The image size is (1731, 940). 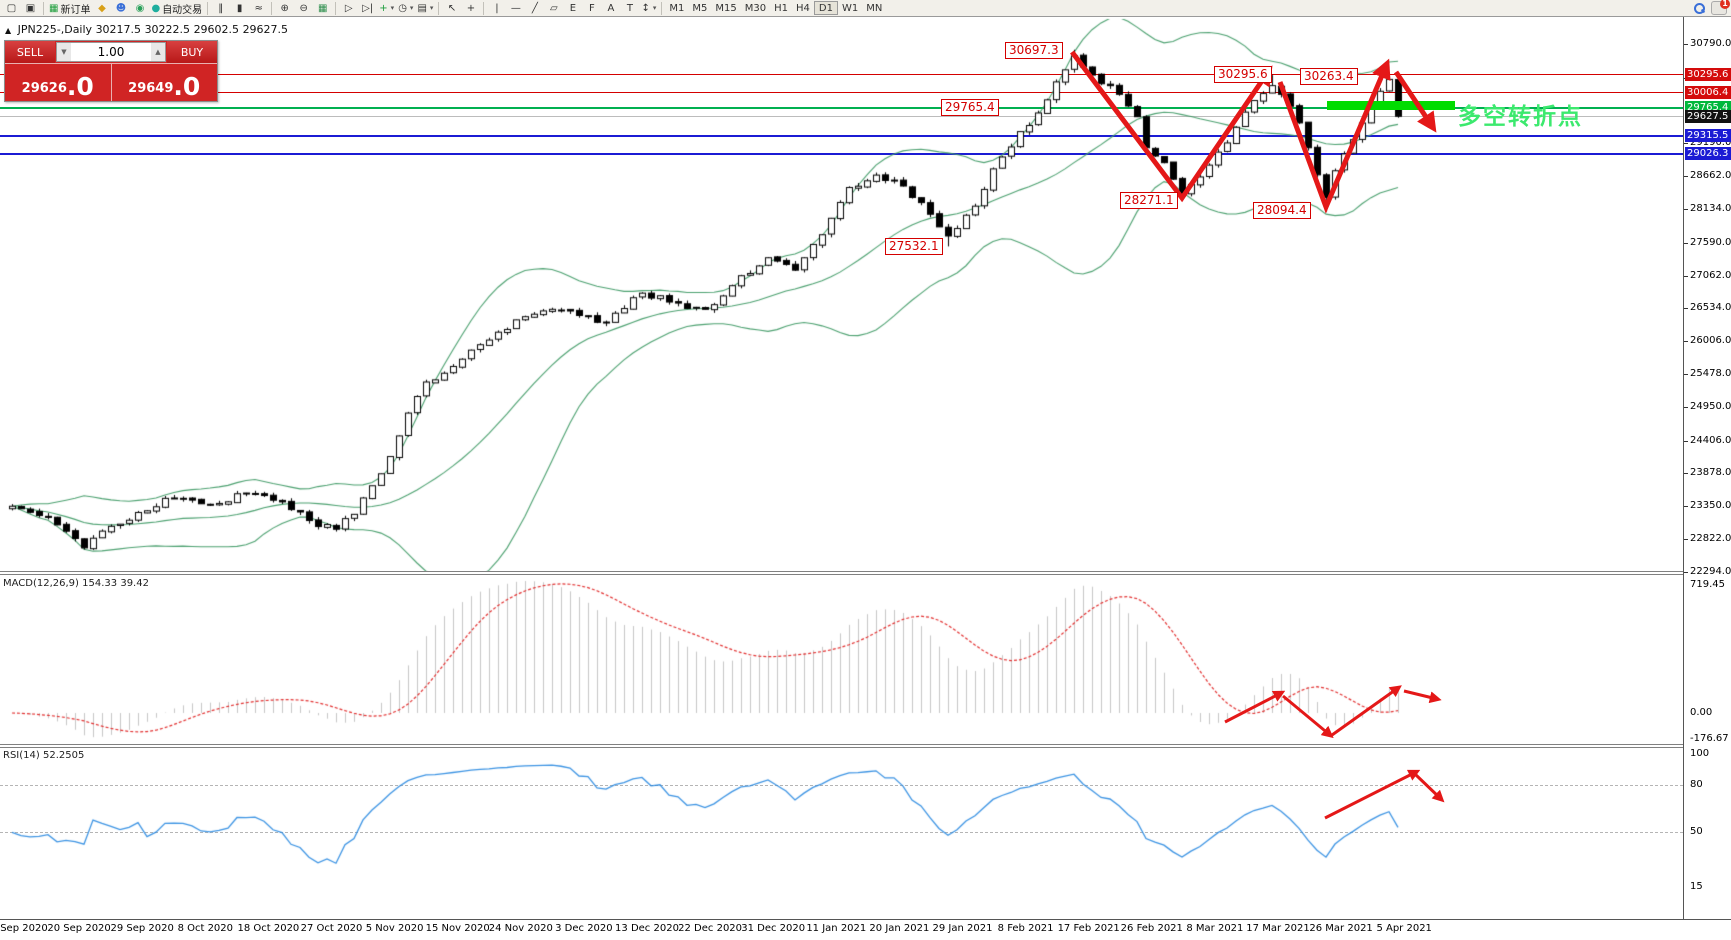 What do you see at coordinates (1034, 50) in the screenshot?
I see `price-annotation-30697.3: 30697.3` at bounding box center [1034, 50].